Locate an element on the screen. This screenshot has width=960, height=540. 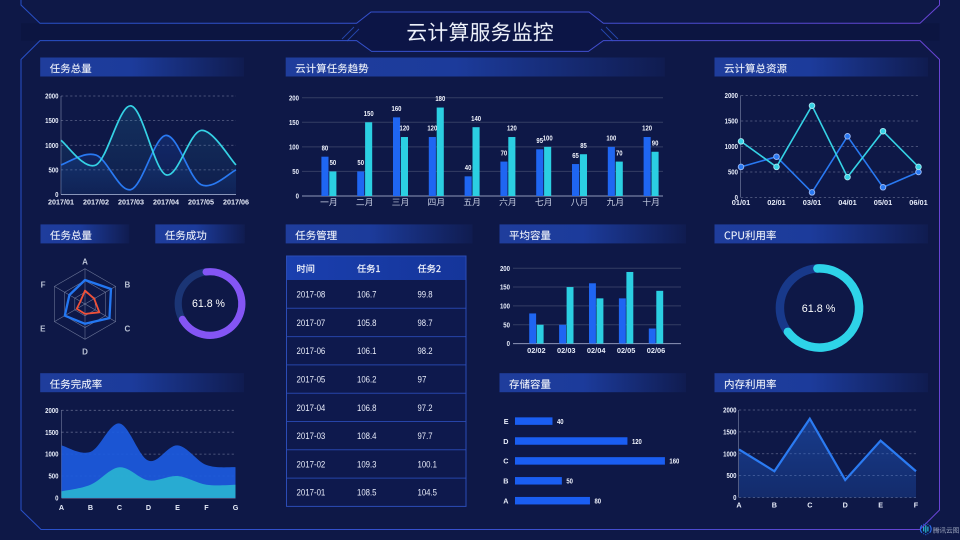
svg-text: 140 is located at coordinates (476, 118).